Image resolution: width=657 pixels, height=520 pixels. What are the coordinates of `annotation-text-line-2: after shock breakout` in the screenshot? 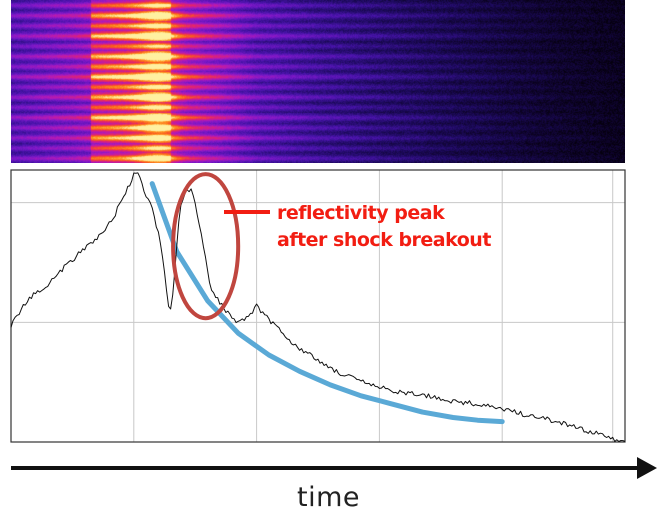 It's located at (384, 240).